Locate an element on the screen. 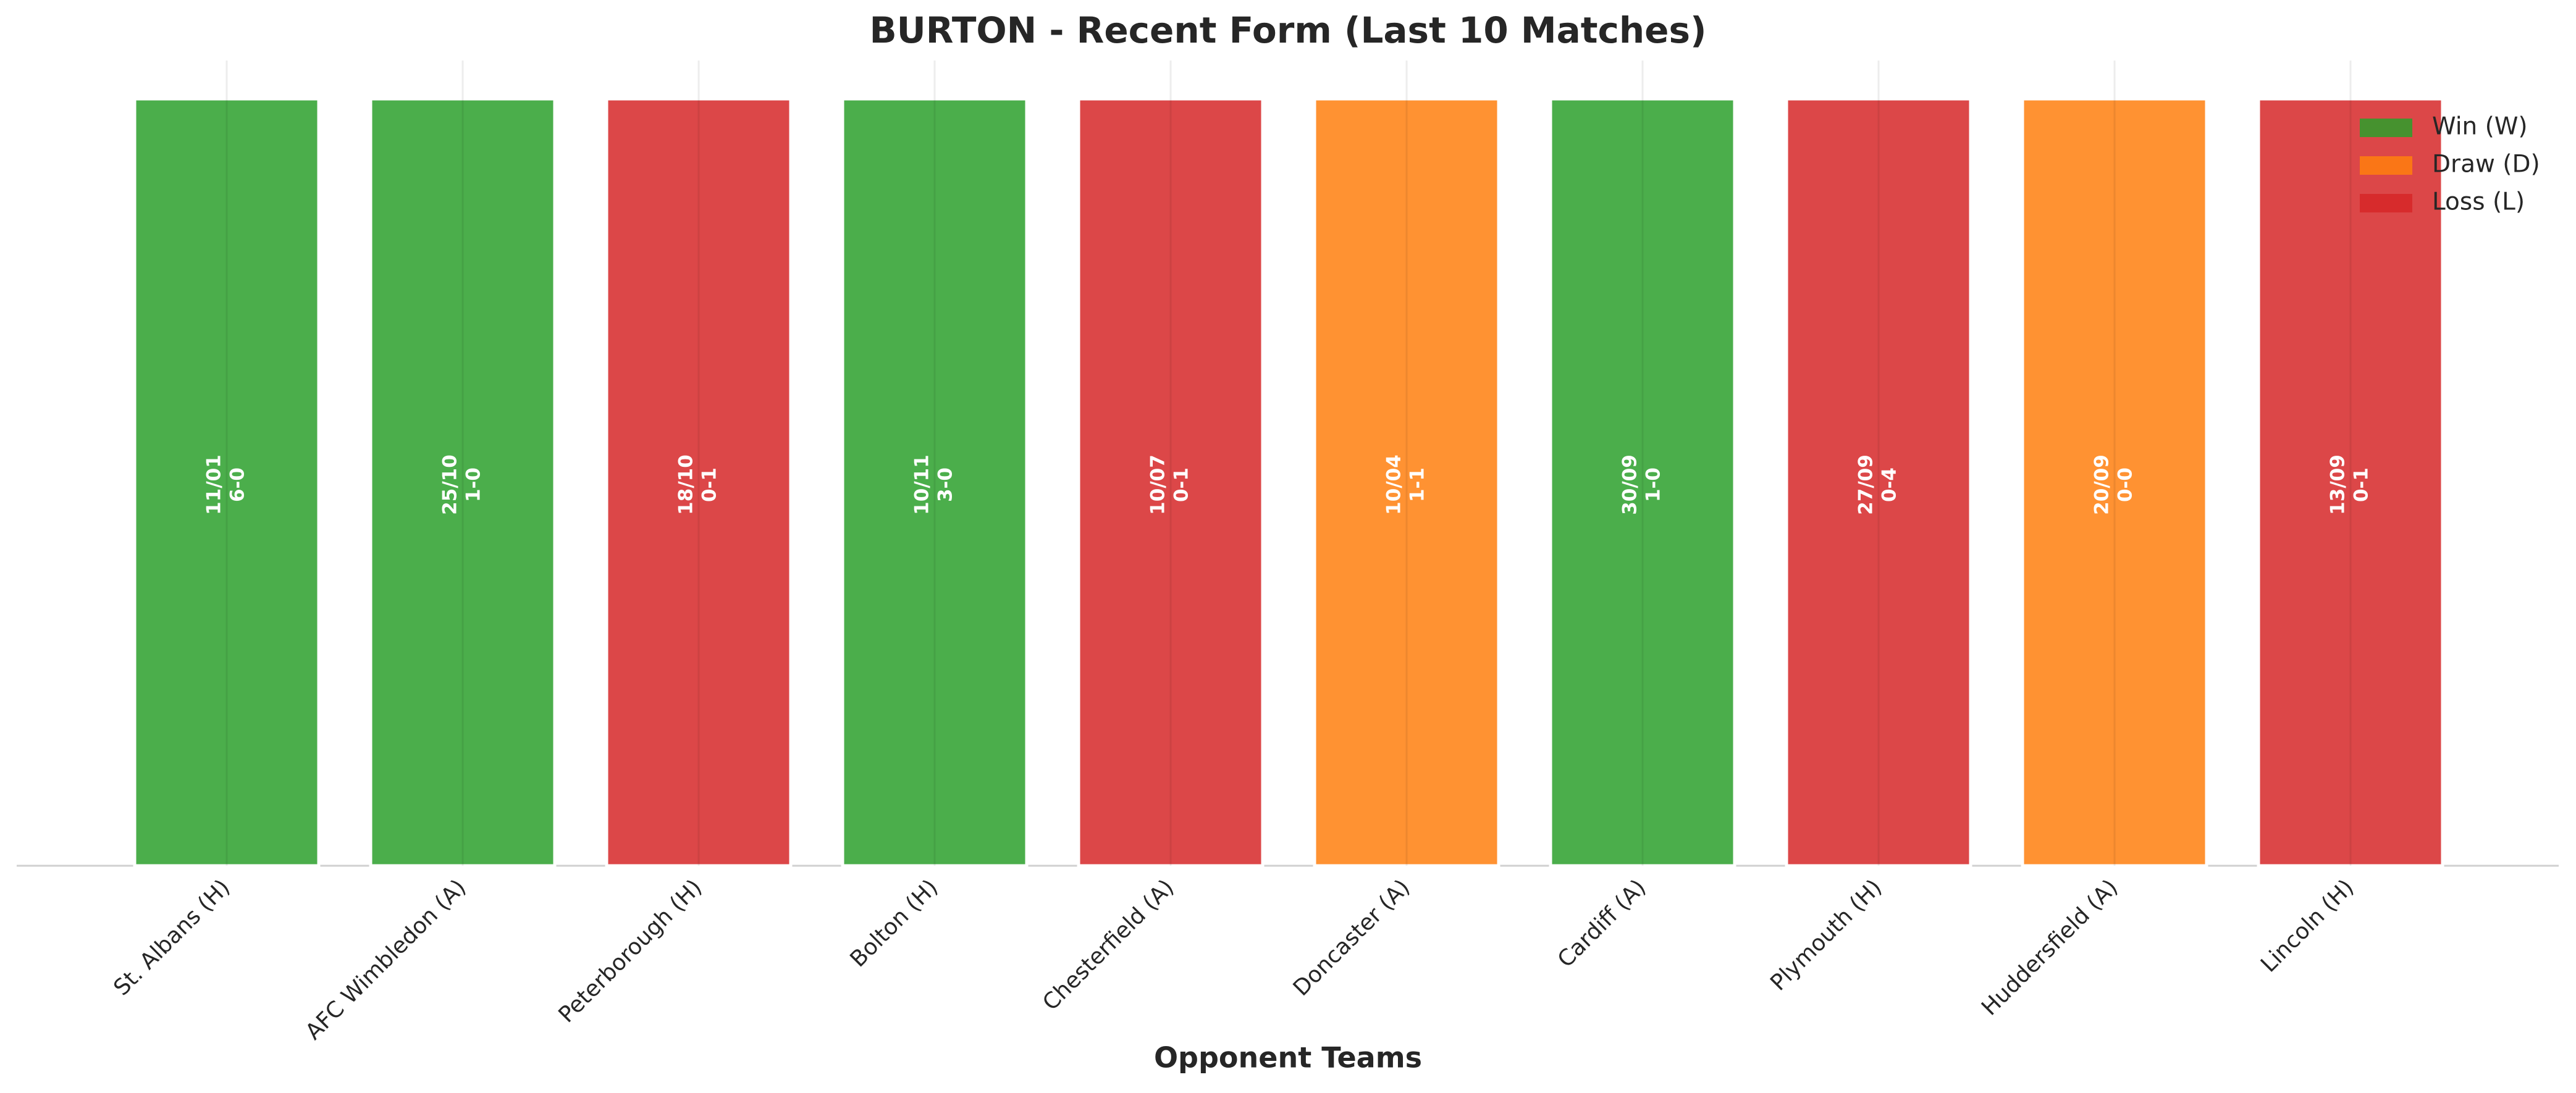 This screenshot has width=2576, height=1093. match-date: 10/11 is located at coordinates (922, 484).